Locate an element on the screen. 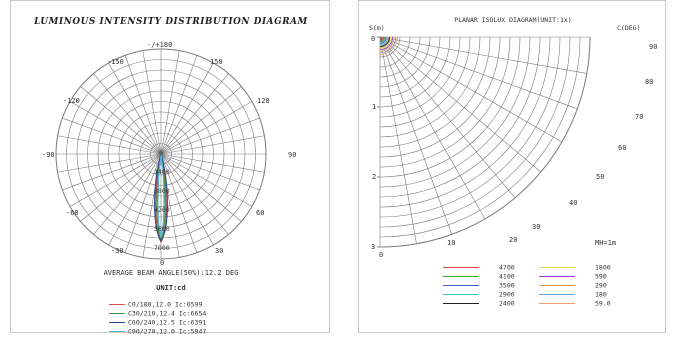 The height and width of the screenshot is (340, 678). intensity-legend-item: C90/270,12.0 Ic:5947 is located at coordinates (157, 328).